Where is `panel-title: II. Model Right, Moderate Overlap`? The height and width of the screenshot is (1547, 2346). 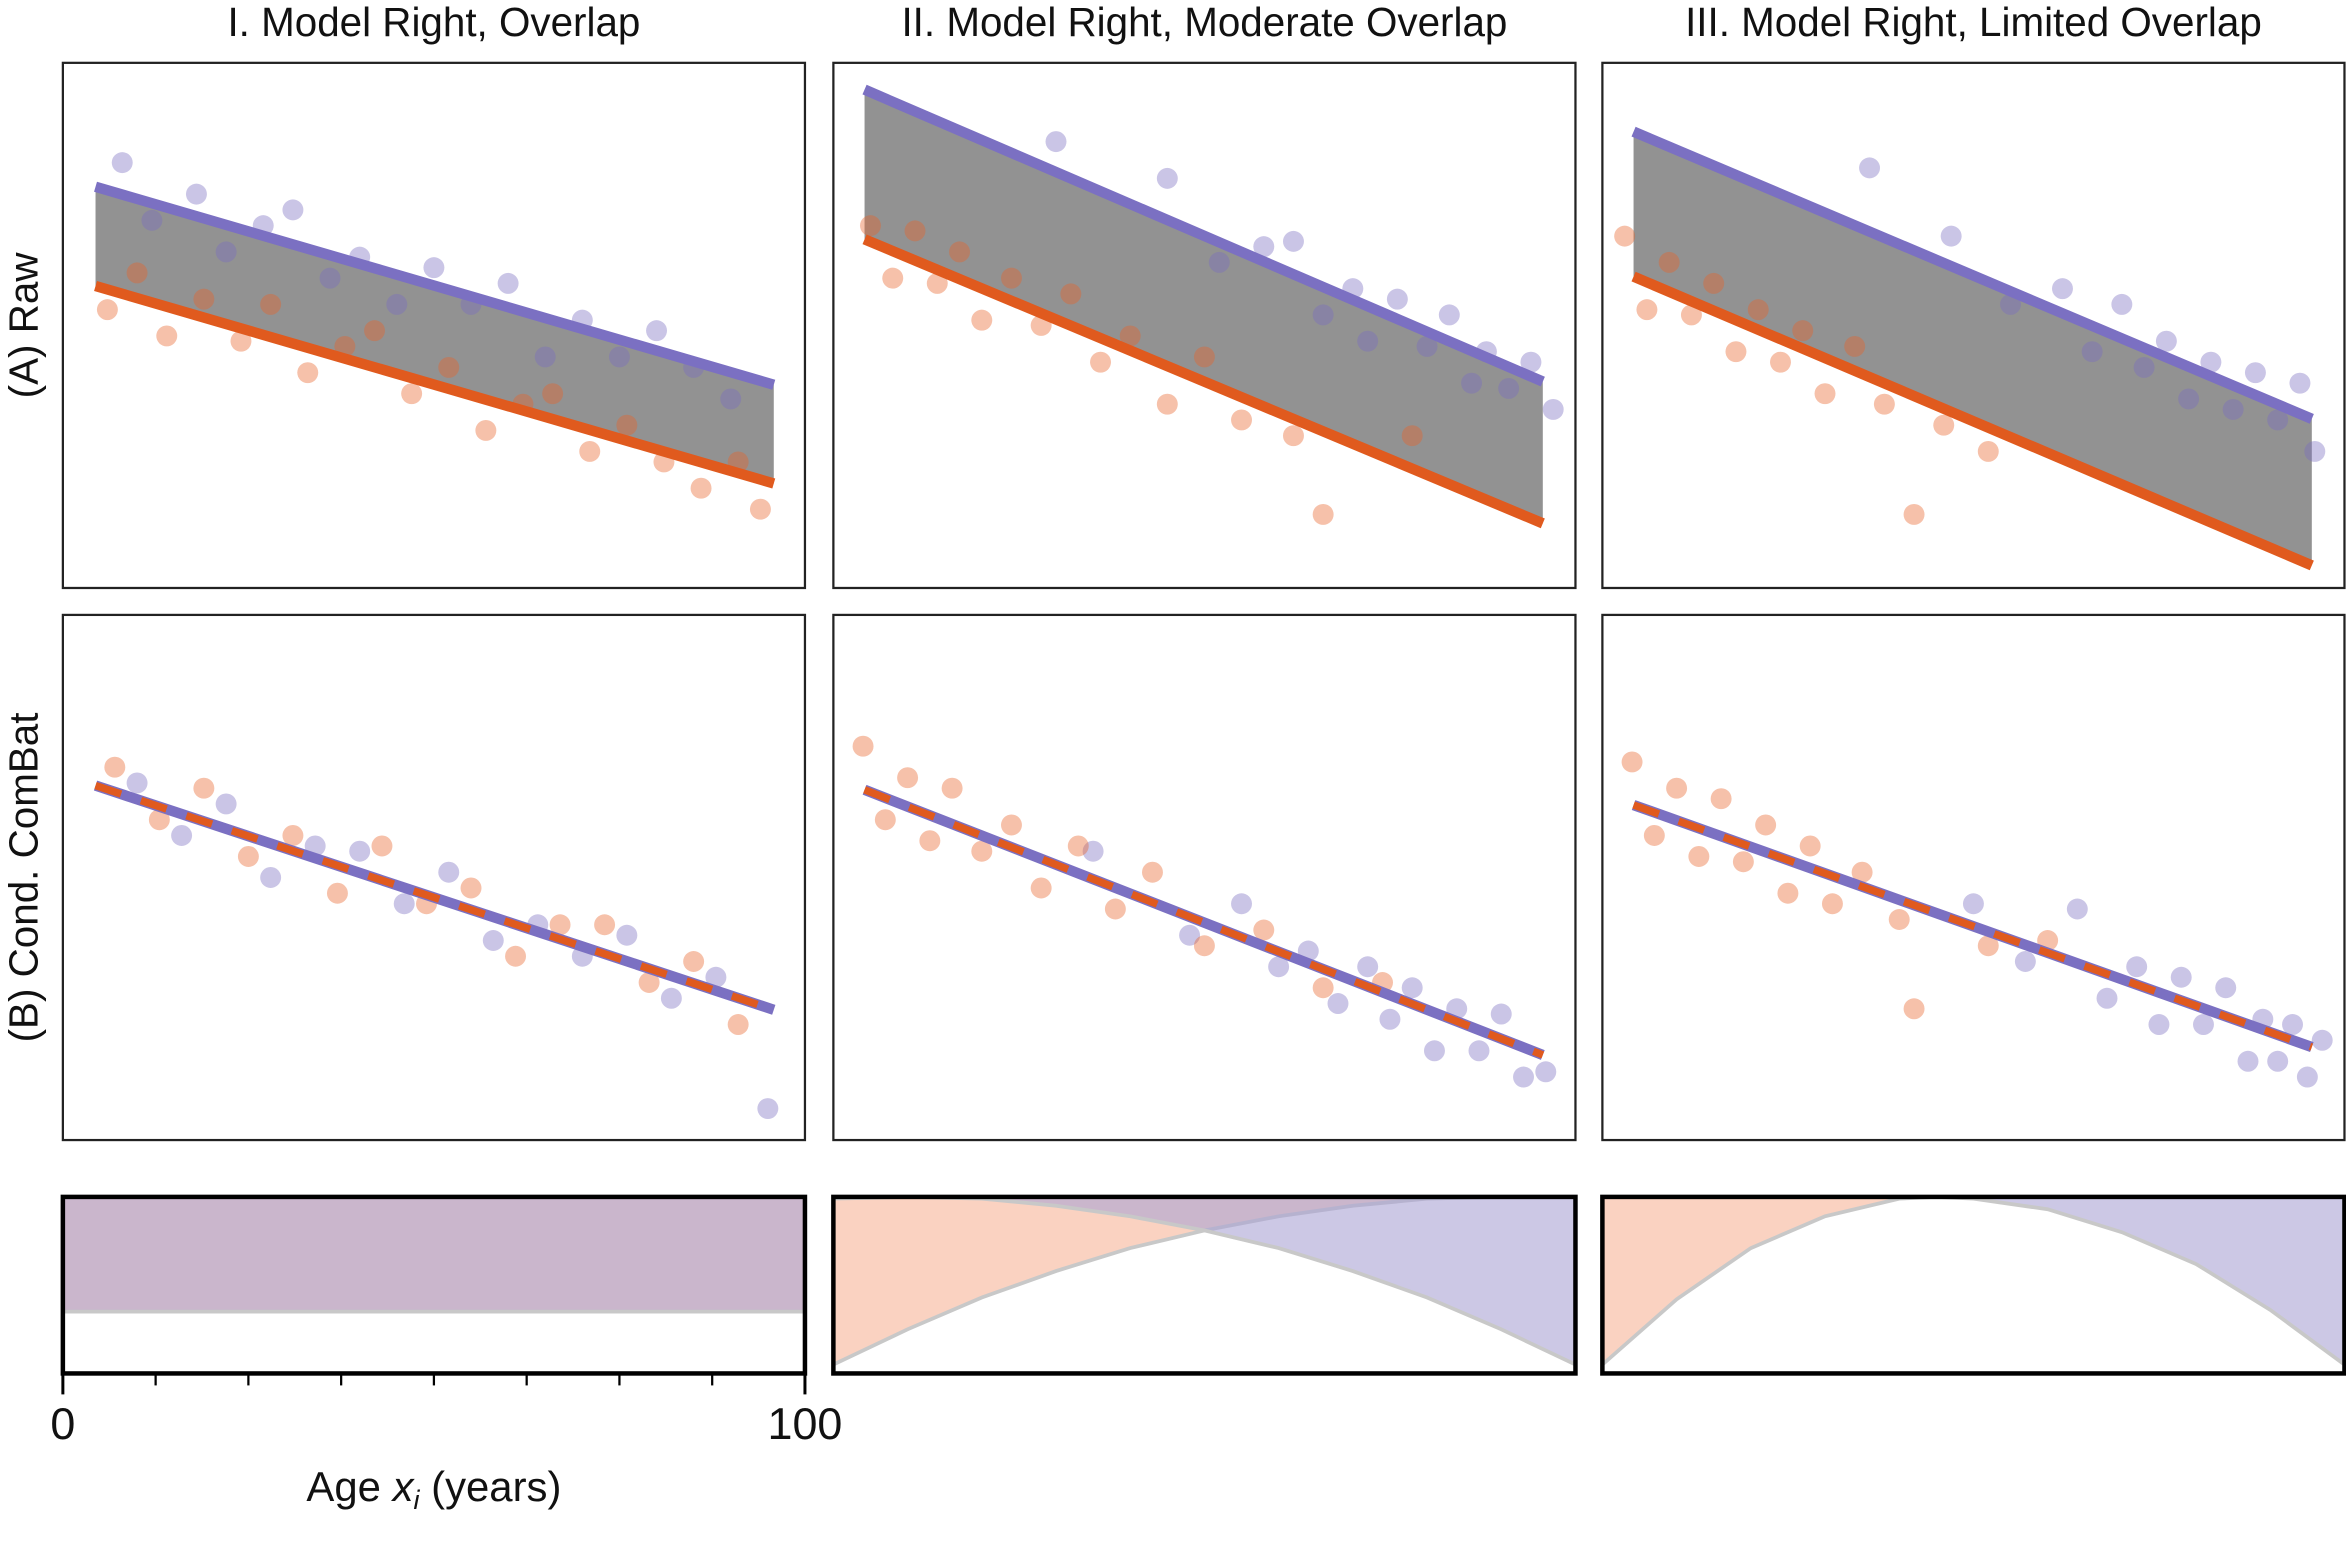 panel-title: II. Model Right, Moderate Overlap is located at coordinates (1204, 22).